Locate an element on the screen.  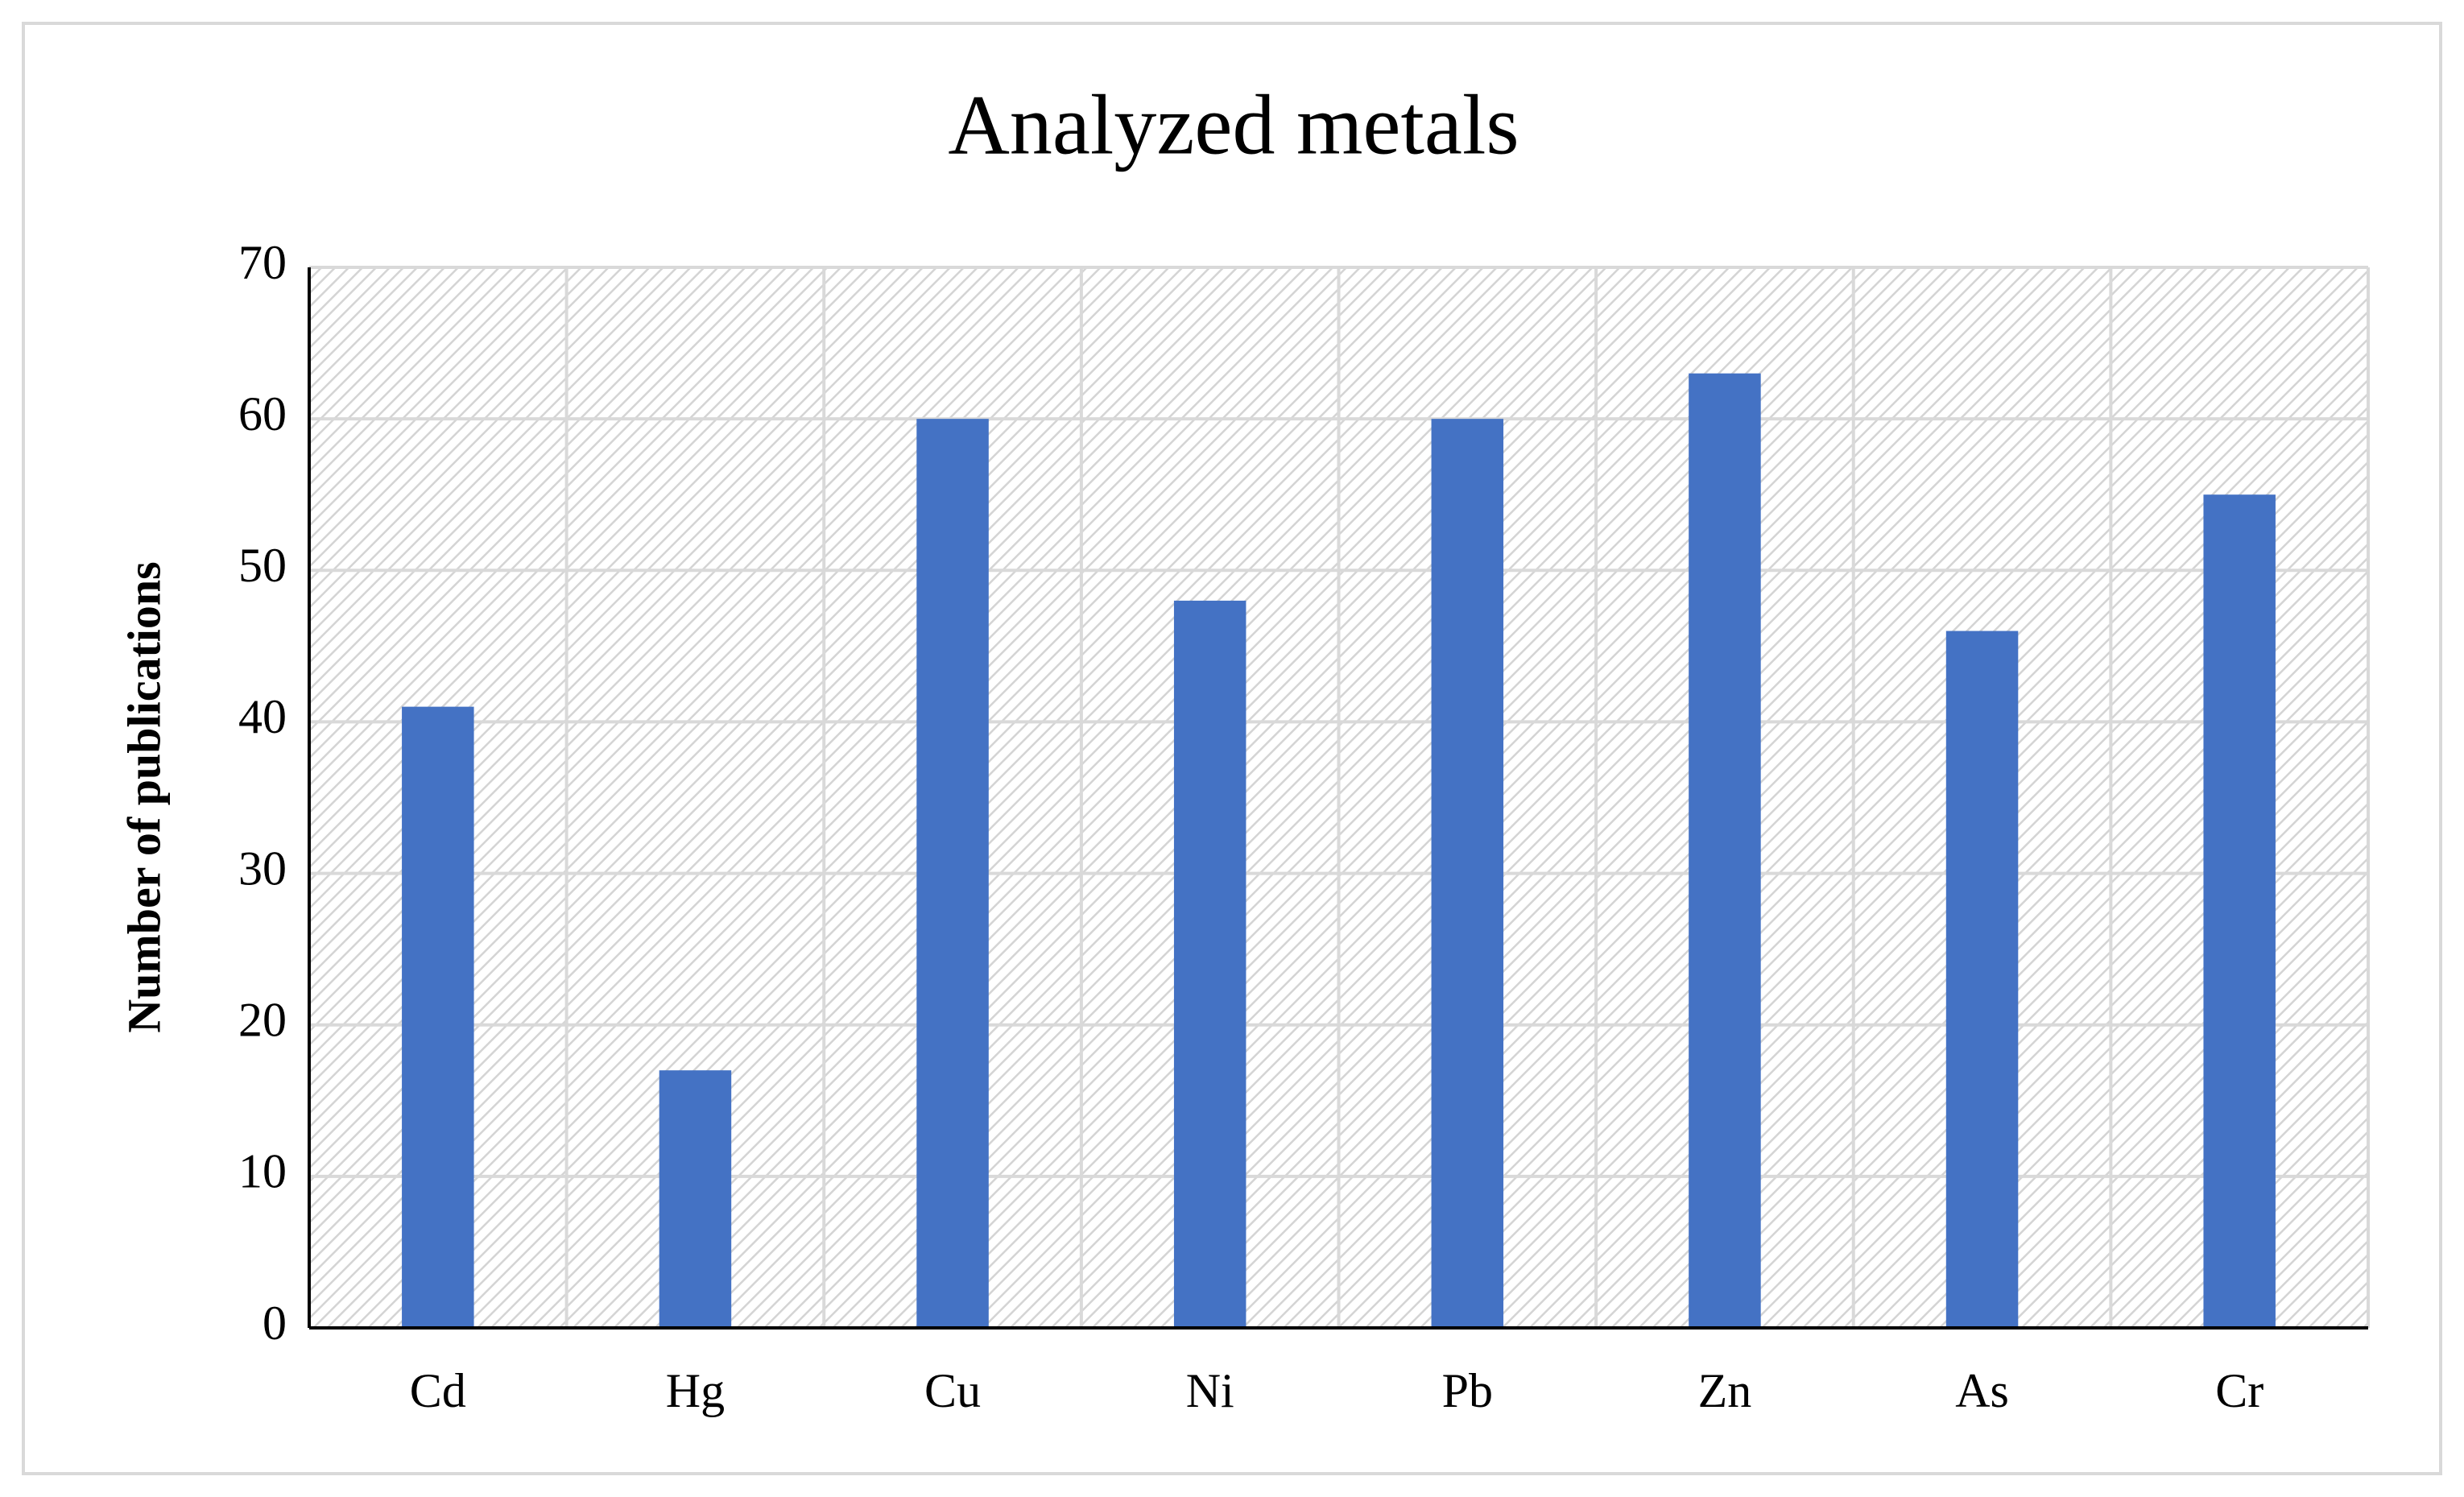
chart-title: Analyzed metals is located at coordinates (1233, 124).